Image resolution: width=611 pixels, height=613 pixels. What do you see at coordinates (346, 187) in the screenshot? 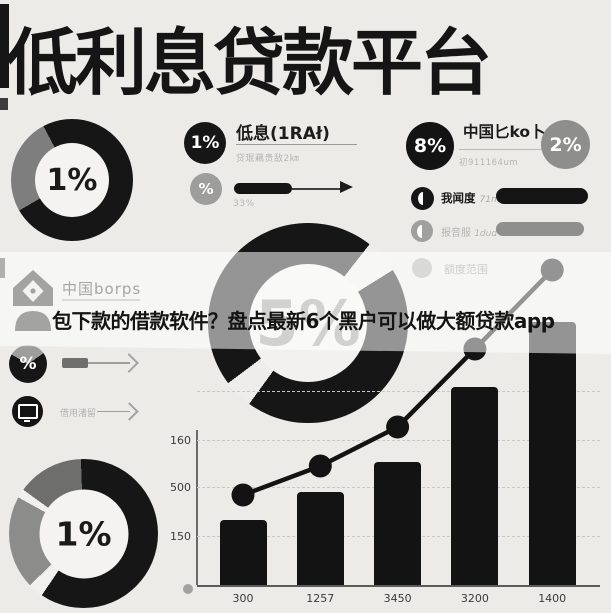
I see `arrow-right-icon` at bounding box center [346, 187].